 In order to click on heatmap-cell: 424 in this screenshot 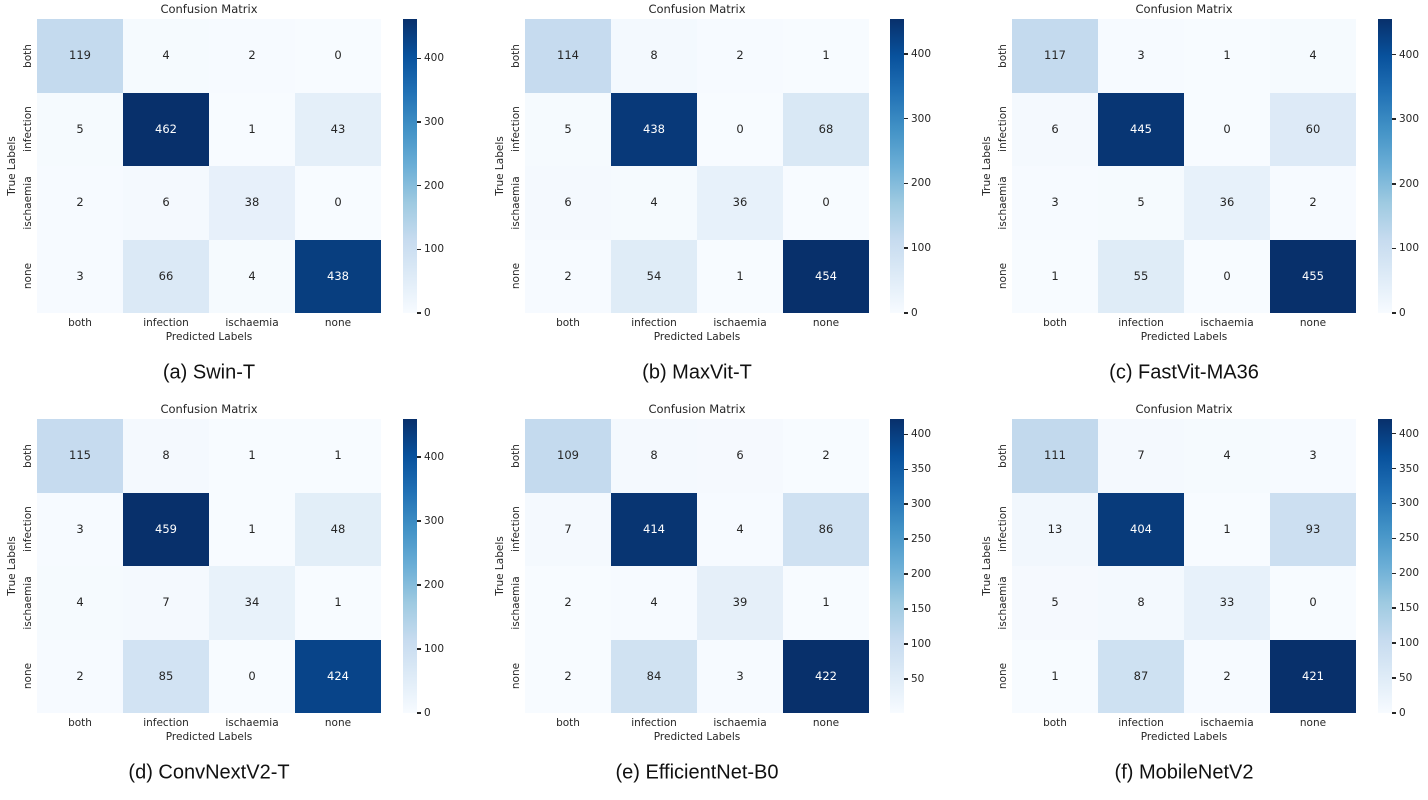, I will do `click(338, 676)`.